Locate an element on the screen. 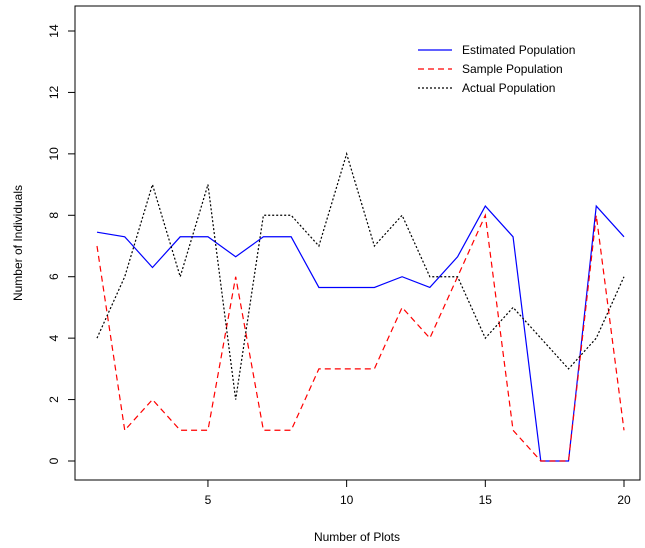  x-tick-label: 15 is located at coordinates (486, 500).